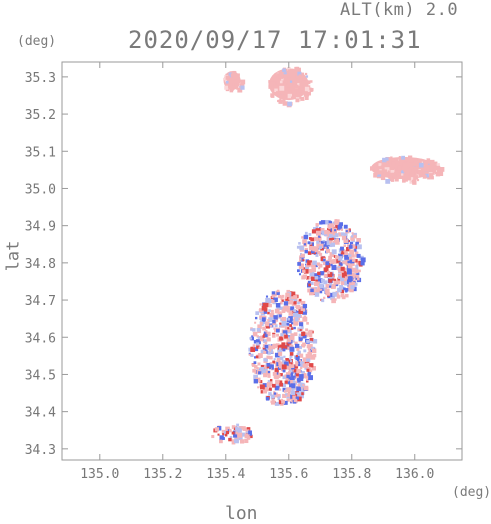  What do you see at coordinates (40, 227) in the screenshot?
I see `y-tick-label: 34.9` at bounding box center [40, 227].